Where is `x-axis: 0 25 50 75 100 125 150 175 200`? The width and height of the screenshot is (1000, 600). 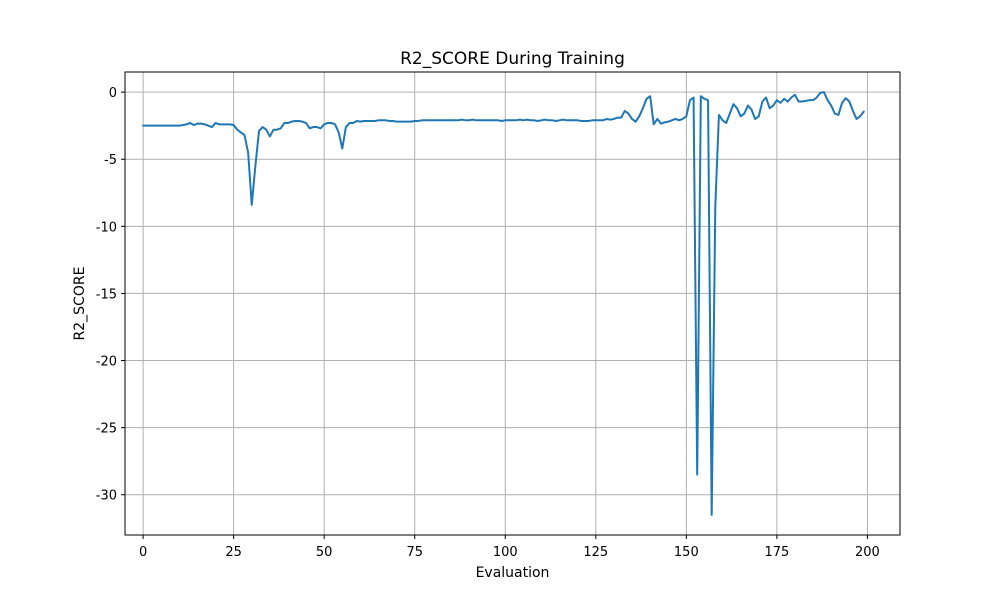 x-axis: 0 25 50 75 100 125 150 175 200 is located at coordinates (509, 547).